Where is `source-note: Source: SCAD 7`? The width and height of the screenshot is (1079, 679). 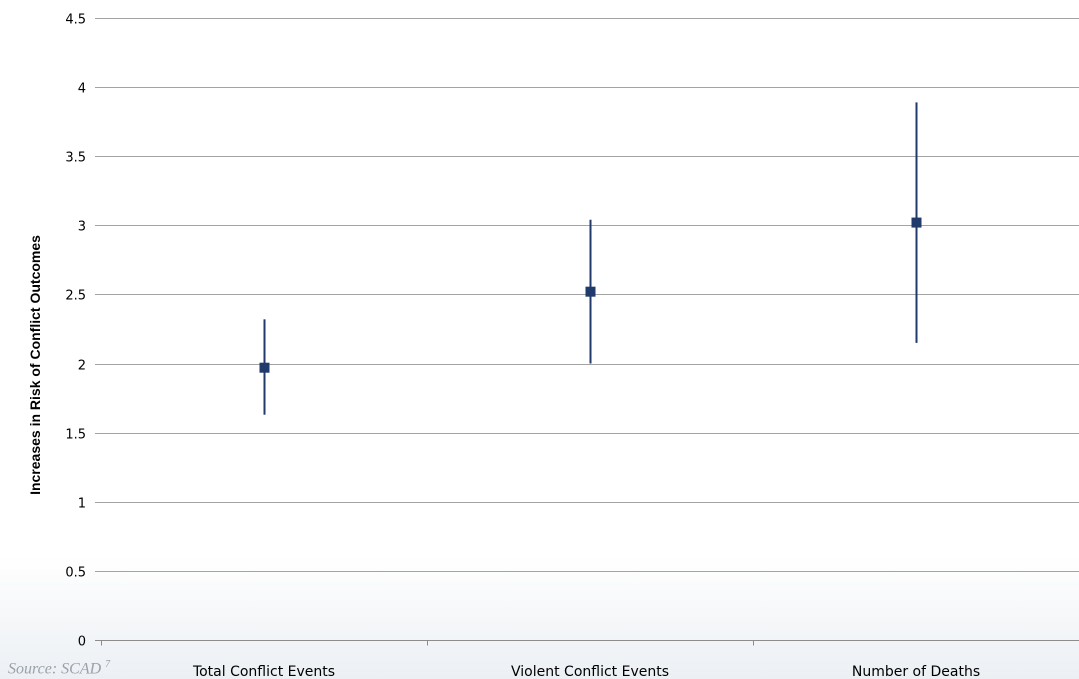 source-note: Source: SCAD 7 is located at coordinates (59, 668).